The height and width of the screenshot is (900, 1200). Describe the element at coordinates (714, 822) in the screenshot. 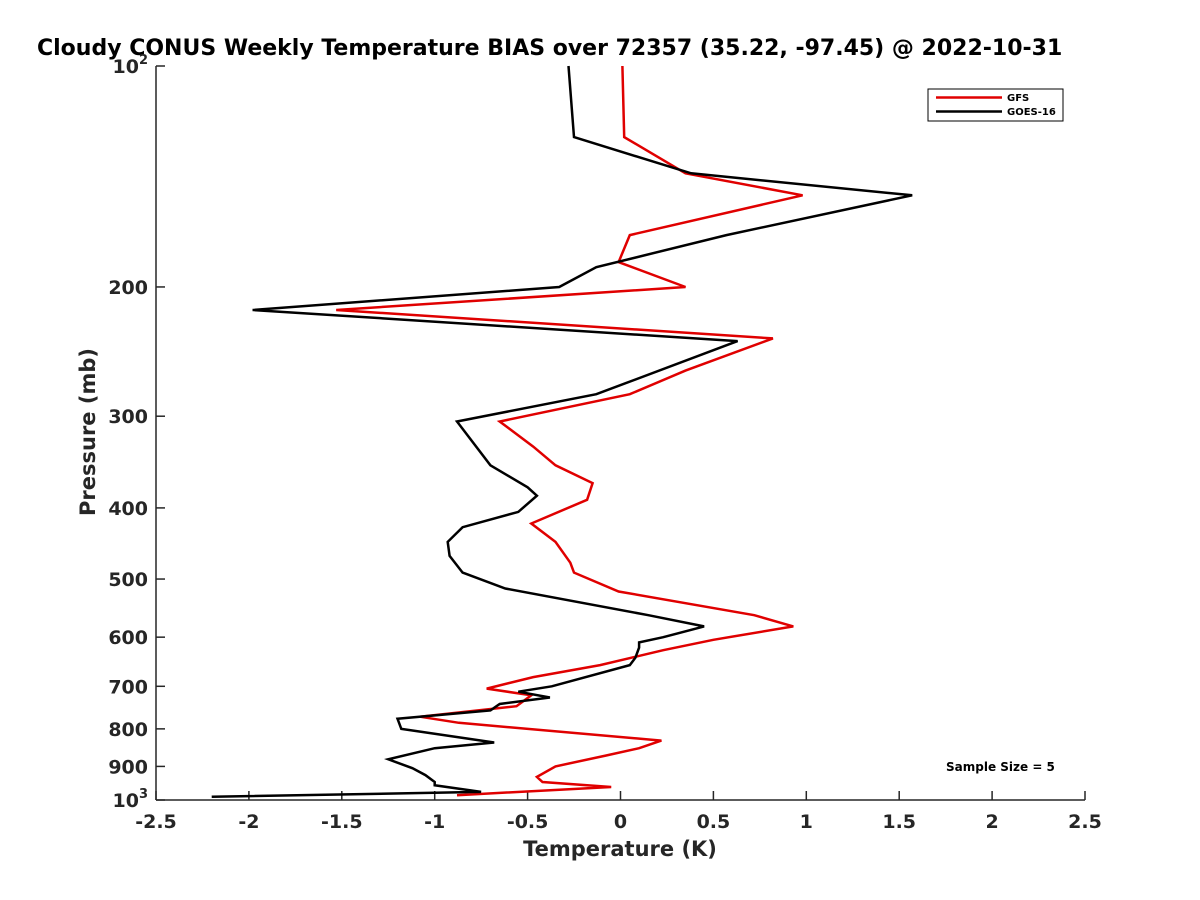

I see `x-tick-label: 0.5` at that location.